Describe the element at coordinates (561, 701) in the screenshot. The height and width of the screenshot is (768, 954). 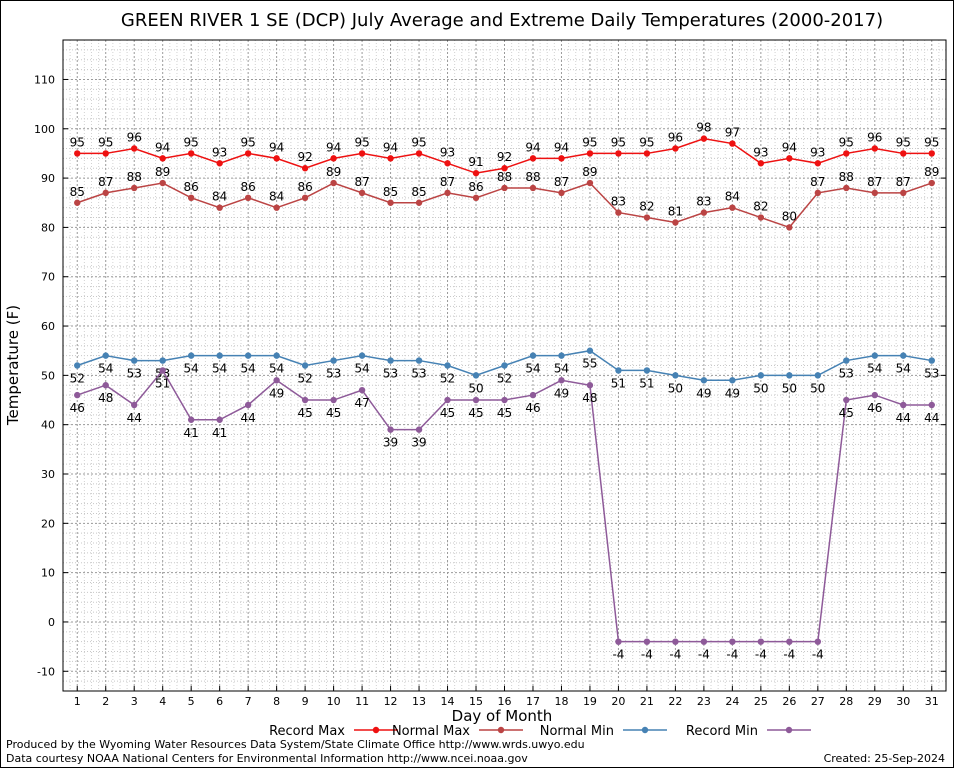
I see `x-tick-label: 18` at that location.